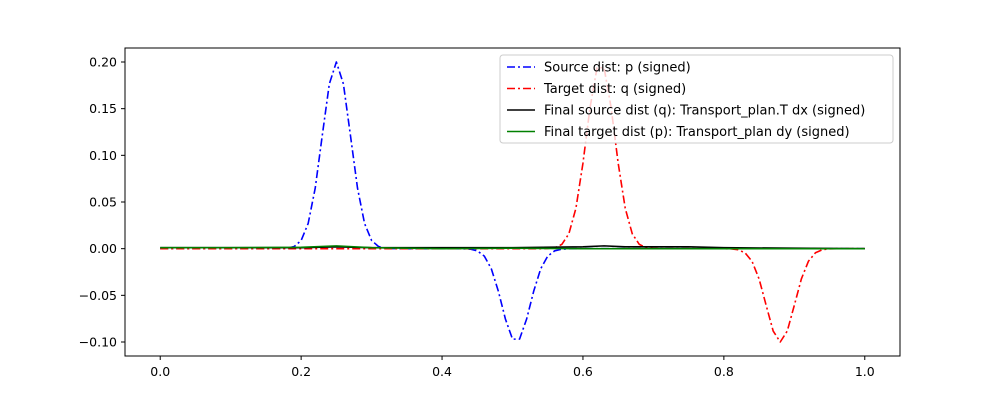 This screenshot has width=1000, height=400. I want to click on x-tick-label: 0.4, so click(442, 371).